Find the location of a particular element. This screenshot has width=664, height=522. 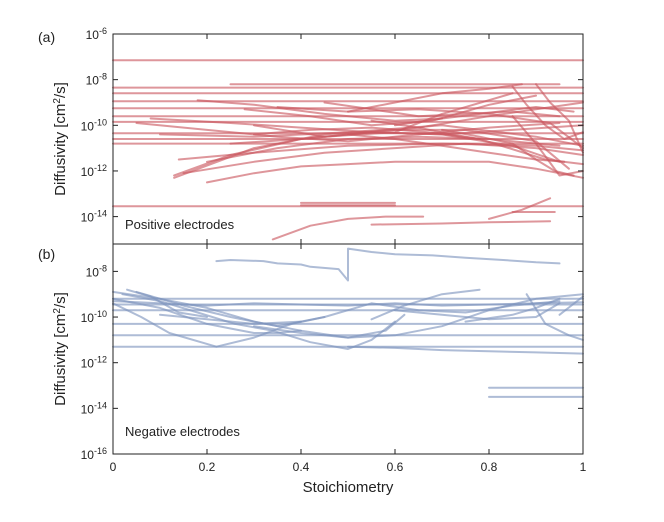

y-axis-label-a: Diffusivity [cm2/s] is located at coordinates (61, 139).